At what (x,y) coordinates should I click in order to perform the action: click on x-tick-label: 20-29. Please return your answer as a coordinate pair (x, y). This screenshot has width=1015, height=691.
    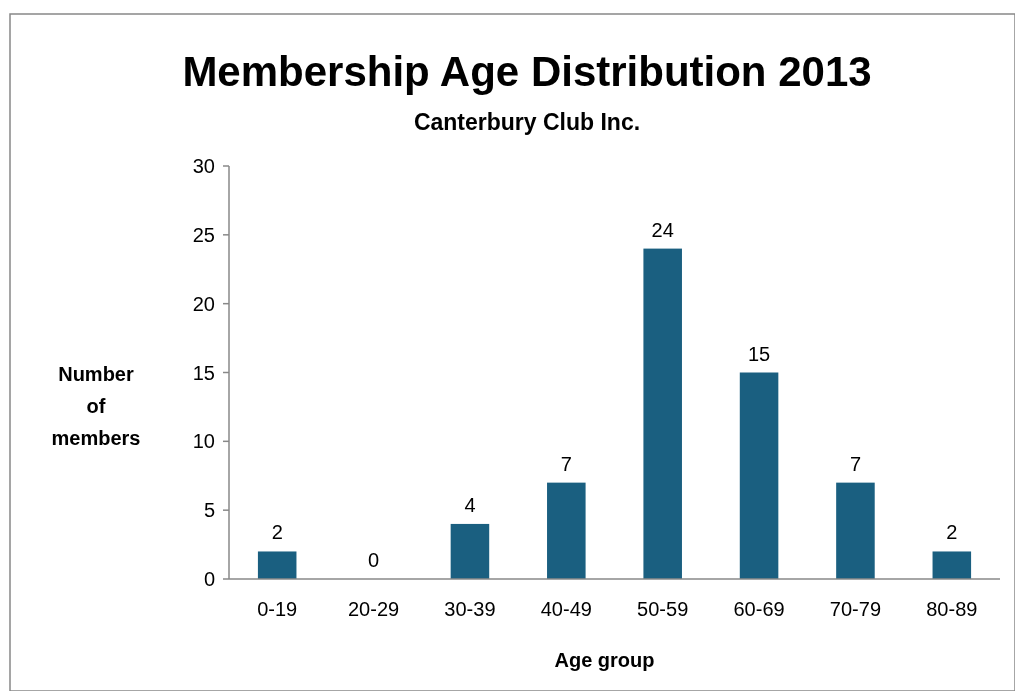
    Looking at the image, I should click on (373, 609).